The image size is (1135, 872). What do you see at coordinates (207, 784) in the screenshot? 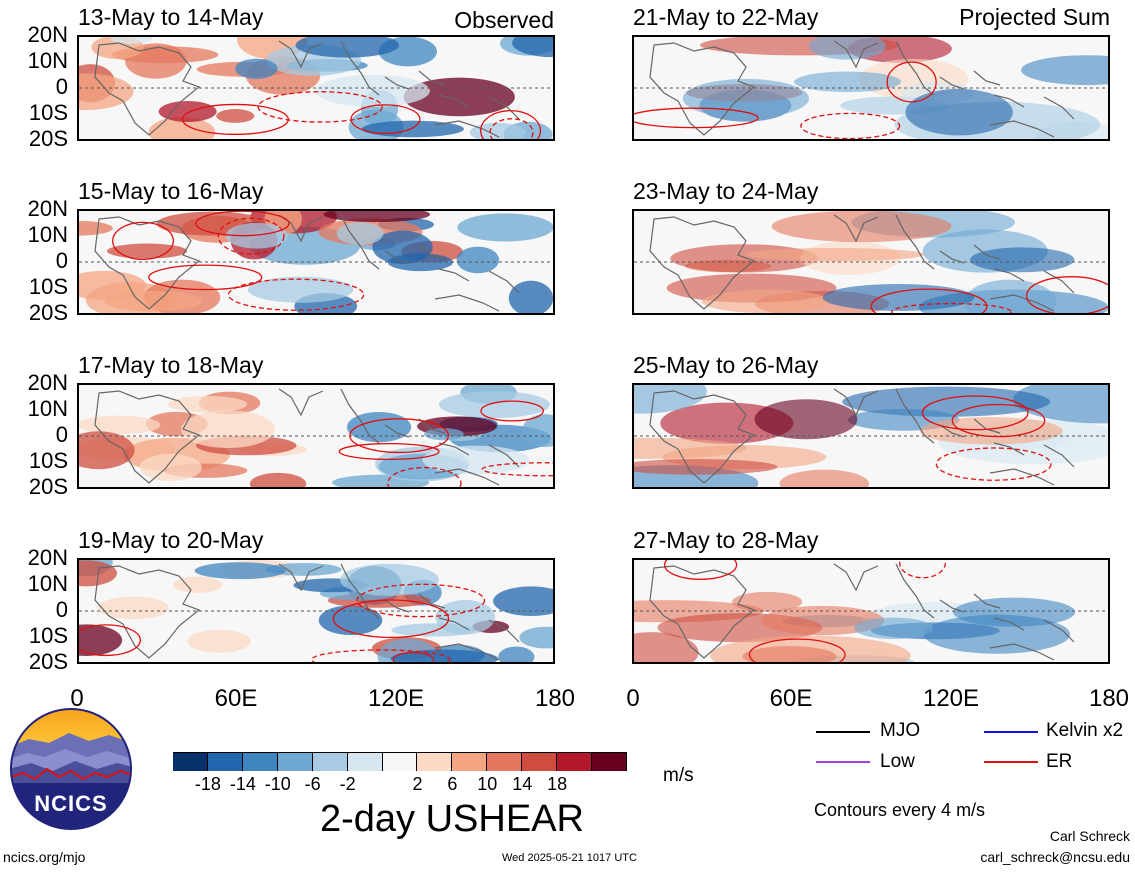
I see `colorbar-tick-label: -18` at bounding box center [207, 784].